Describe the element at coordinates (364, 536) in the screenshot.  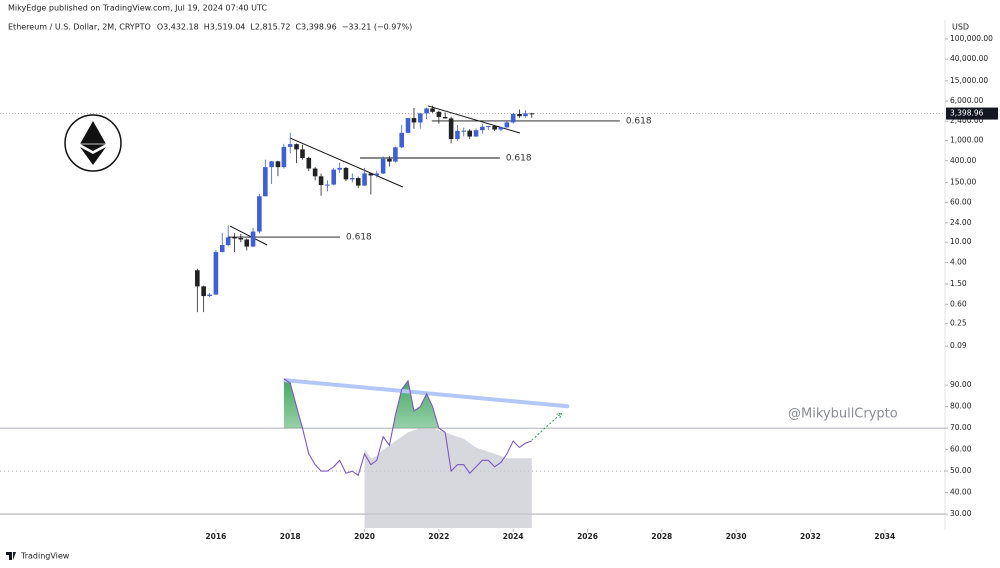
I see `x-tick-label: 2020` at that location.